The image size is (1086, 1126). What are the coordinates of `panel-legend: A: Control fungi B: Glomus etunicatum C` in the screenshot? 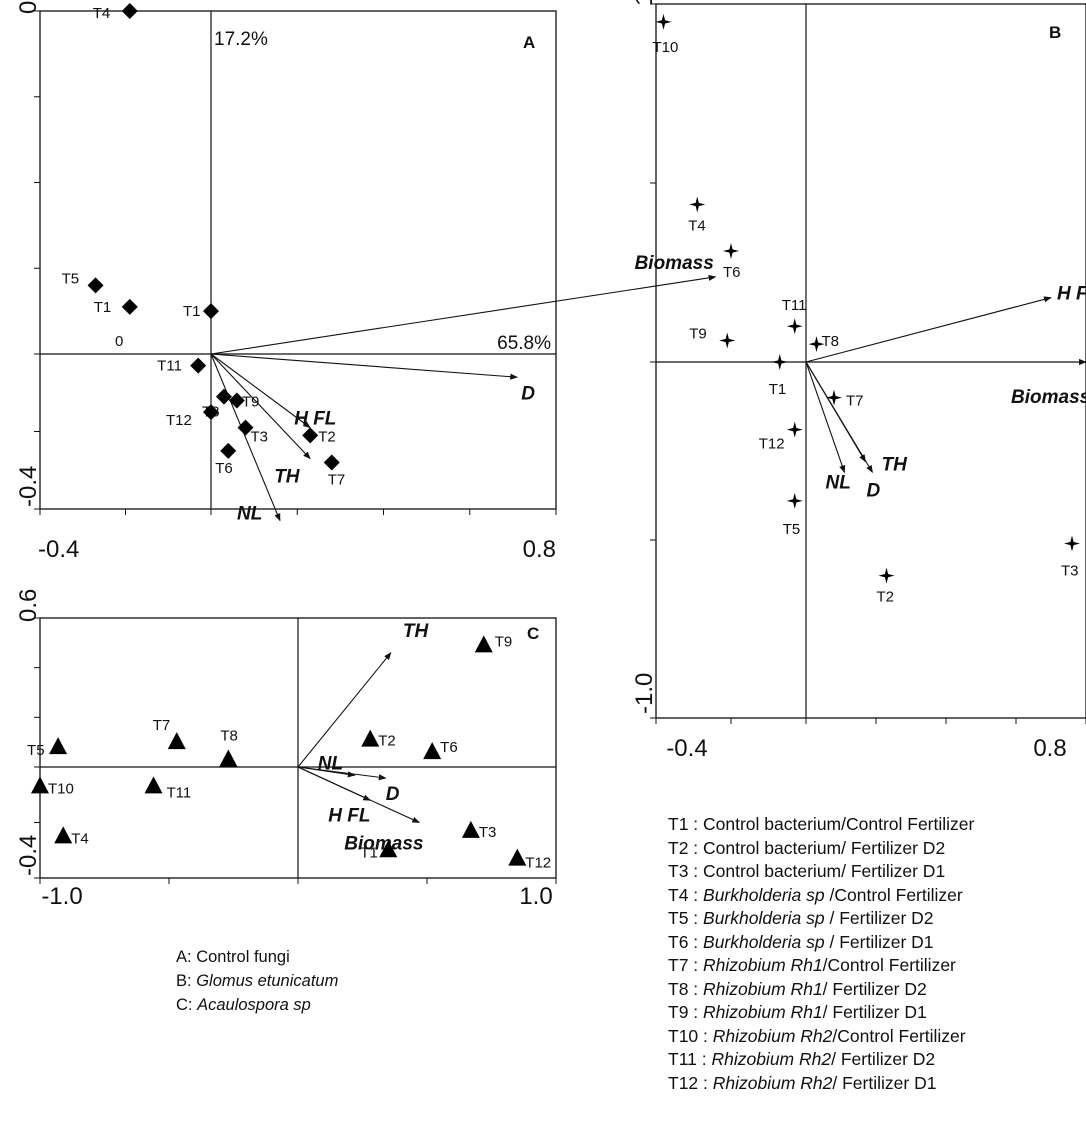 It's located at (257, 981).